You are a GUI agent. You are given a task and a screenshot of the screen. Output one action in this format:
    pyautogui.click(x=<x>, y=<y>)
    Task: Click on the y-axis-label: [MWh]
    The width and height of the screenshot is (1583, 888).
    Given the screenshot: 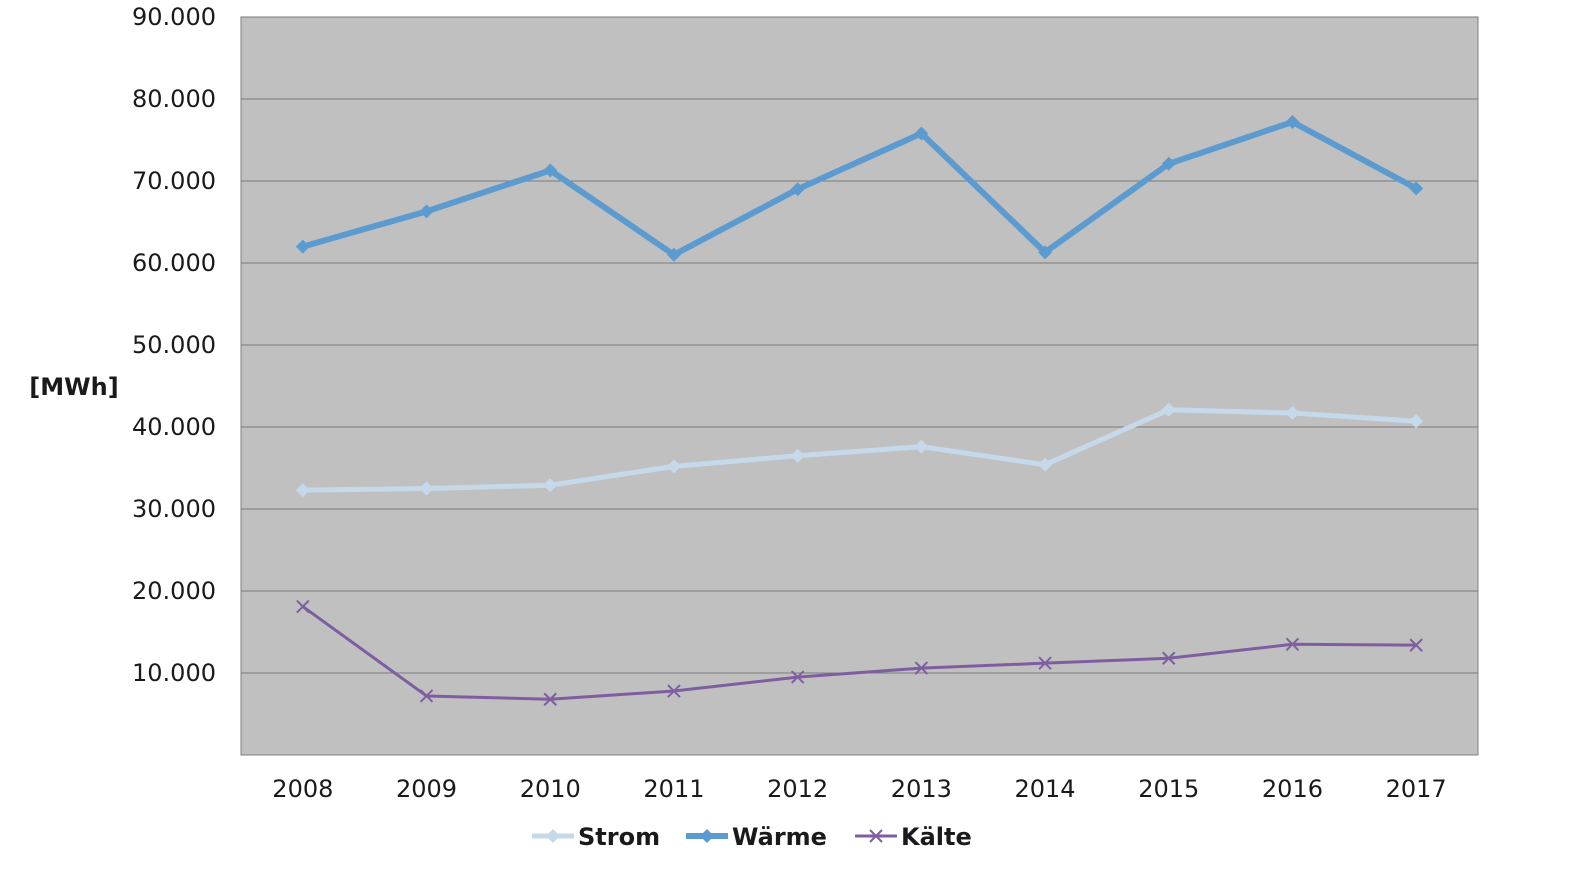 What is the action you would take?
    pyautogui.click(x=73, y=387)
    